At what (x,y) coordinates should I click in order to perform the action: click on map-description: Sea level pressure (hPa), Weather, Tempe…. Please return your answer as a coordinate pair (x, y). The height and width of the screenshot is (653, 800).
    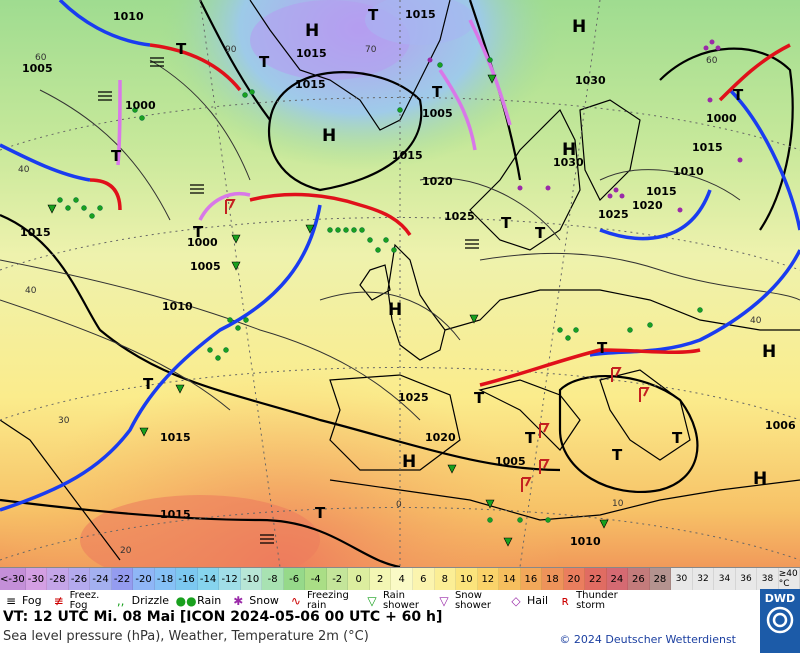
    Looking at the image, I should click on (186, 636).